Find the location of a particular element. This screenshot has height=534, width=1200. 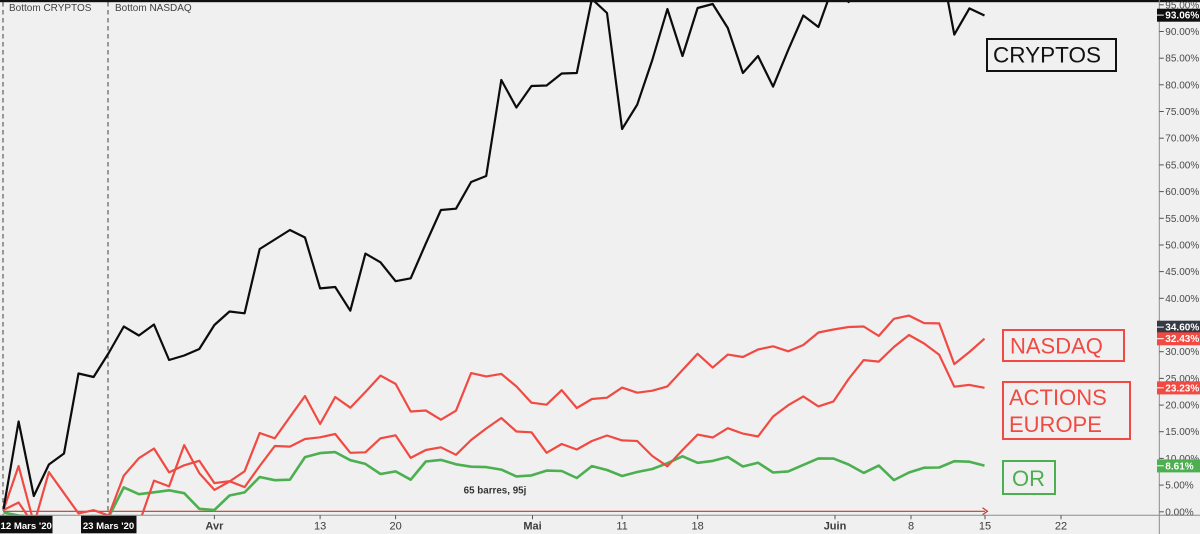

svg-text: 32.43% is located at coordinates (1182, 339).